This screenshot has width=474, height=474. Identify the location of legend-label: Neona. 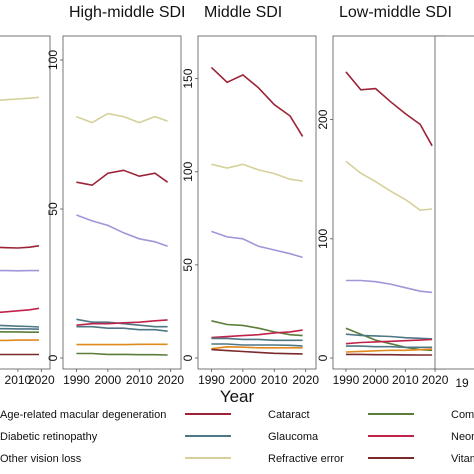
(462, 437).